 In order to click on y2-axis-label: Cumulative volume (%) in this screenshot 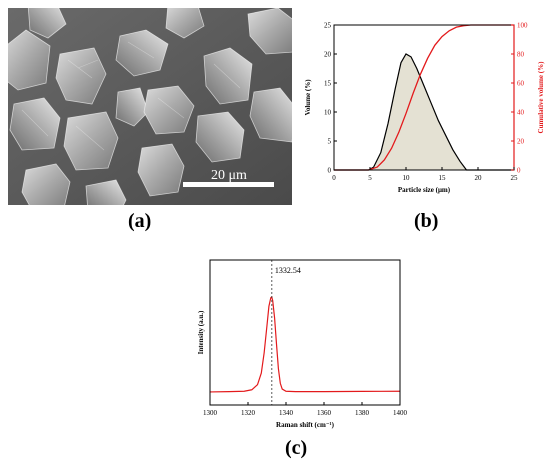, I will do `click(541, 97)`.